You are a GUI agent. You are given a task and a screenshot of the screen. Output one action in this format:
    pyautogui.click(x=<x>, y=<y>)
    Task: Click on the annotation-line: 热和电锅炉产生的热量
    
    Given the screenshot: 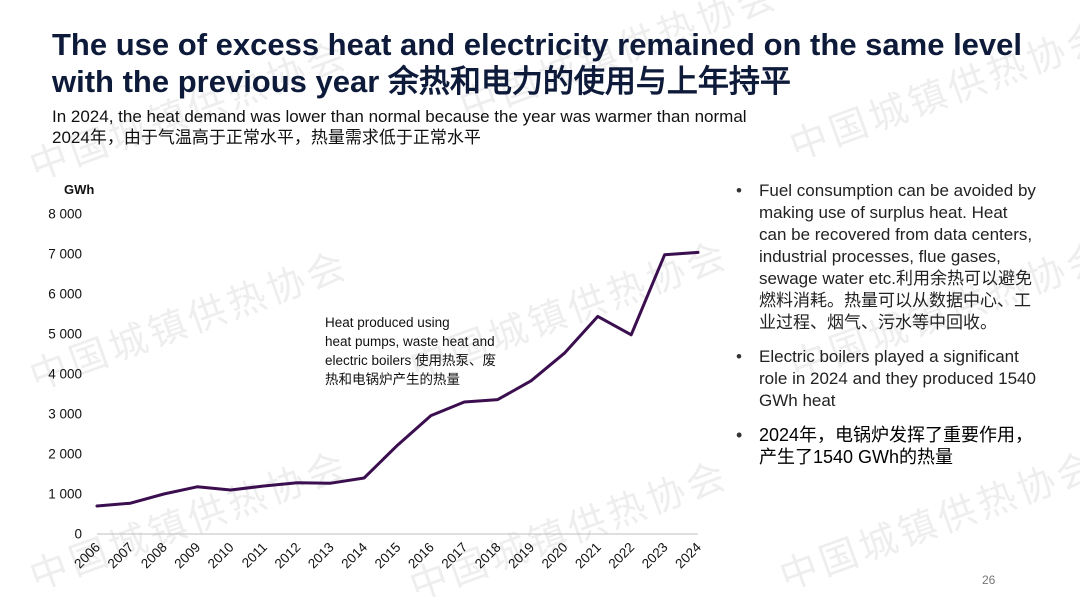 What is the action you would take?
    pyautogui.click(x=432, y=379)
    